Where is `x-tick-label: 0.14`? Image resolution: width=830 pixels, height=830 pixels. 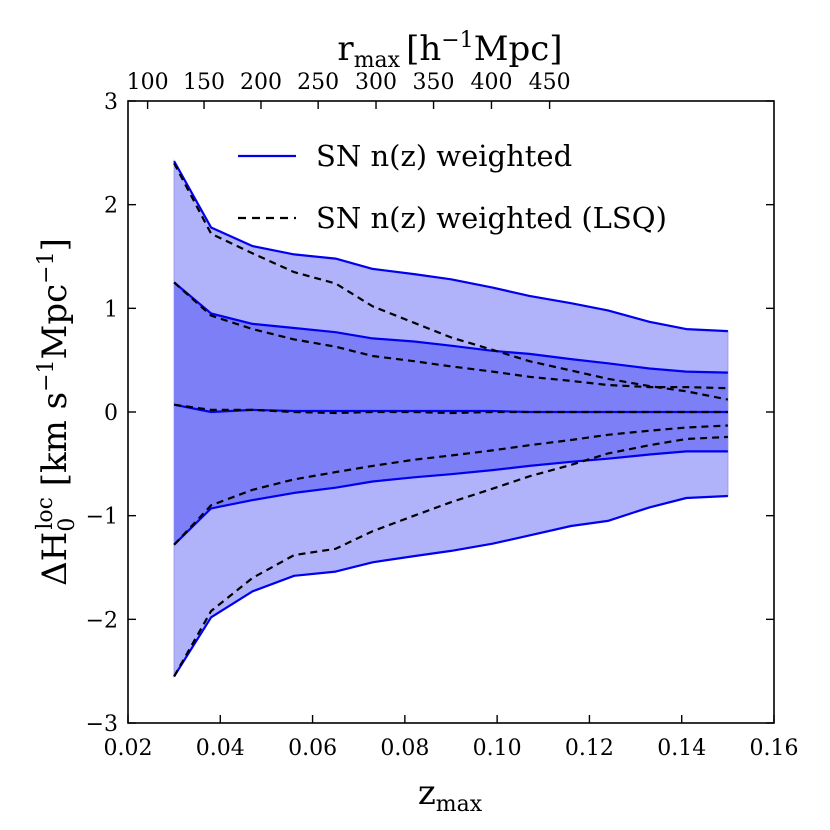 x-tick-label: 0.14 is located at coordinates (681, 748).